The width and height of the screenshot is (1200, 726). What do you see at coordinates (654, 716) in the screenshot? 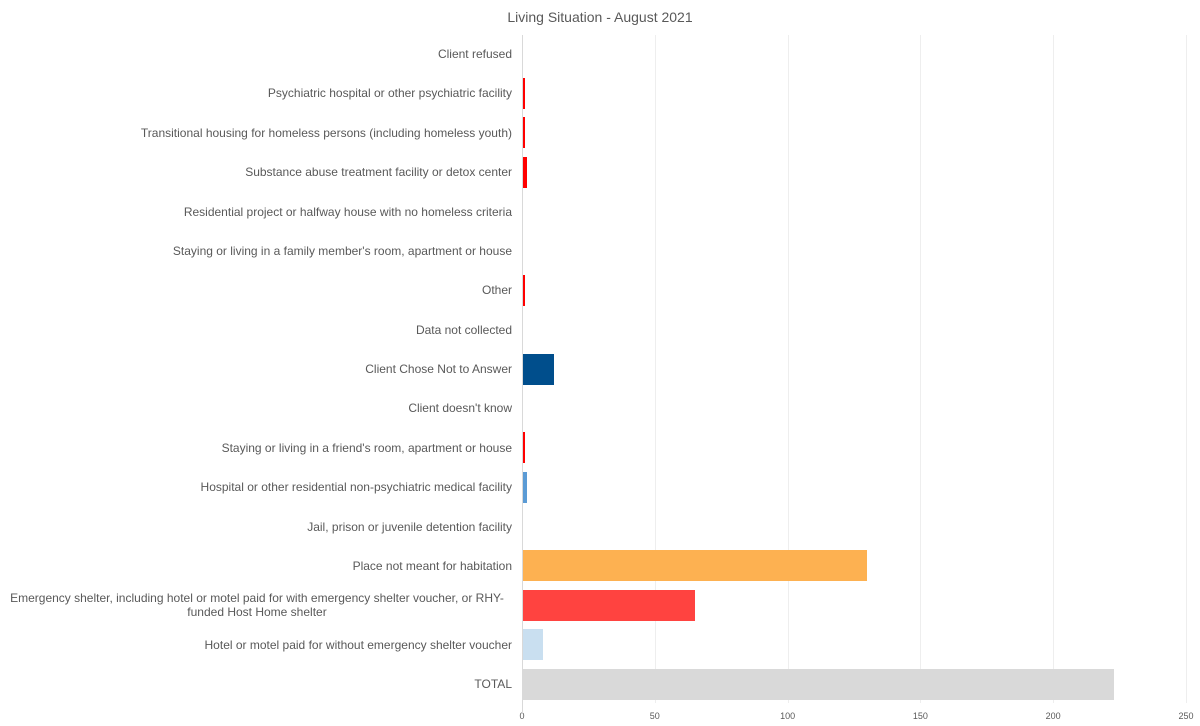
I see `x-tick-label: 50` at bounding box center [654, 716].